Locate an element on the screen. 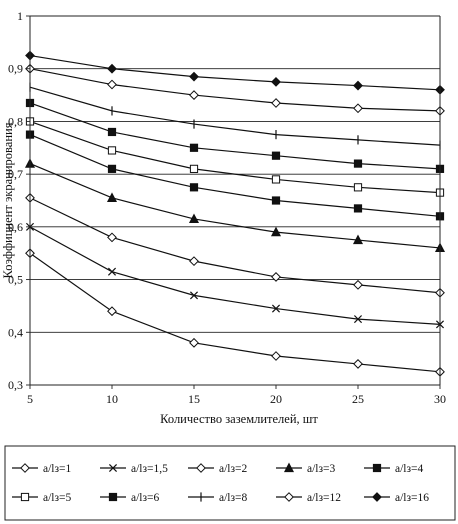  legend-entry: a/lз=1 is located at coordinates (42, 469).